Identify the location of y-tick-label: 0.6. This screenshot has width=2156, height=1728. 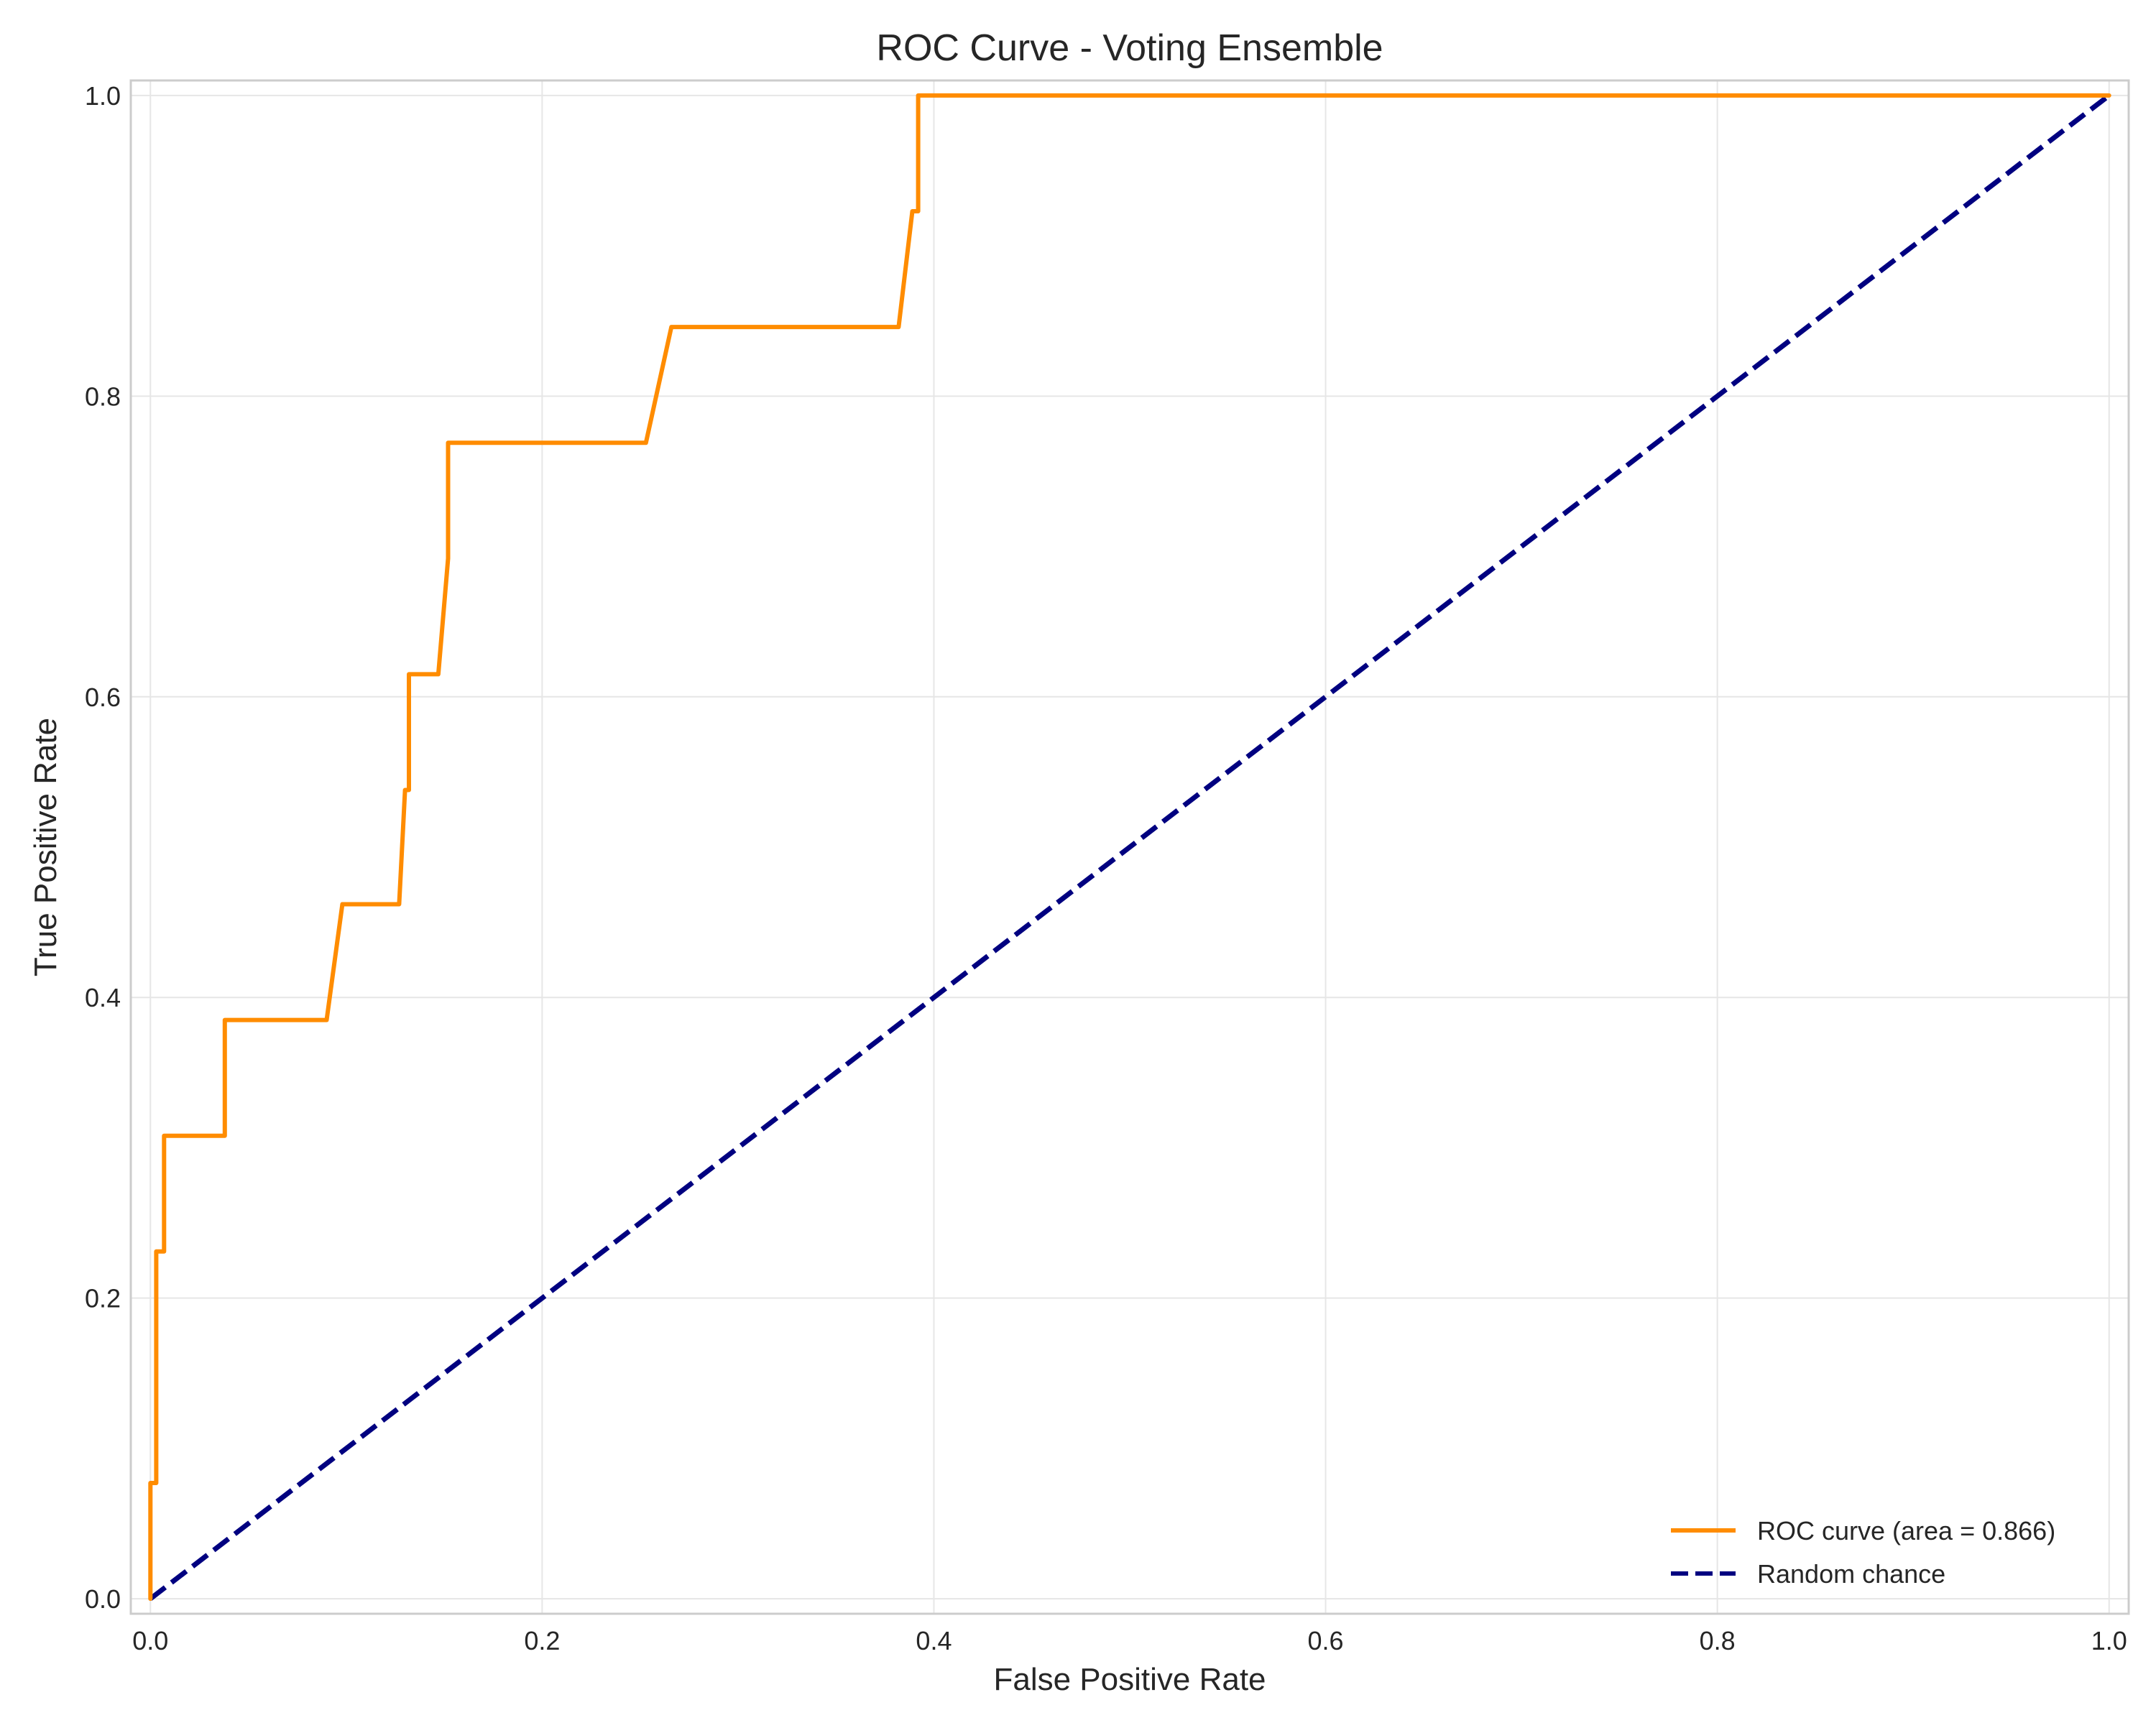
(103, 698).